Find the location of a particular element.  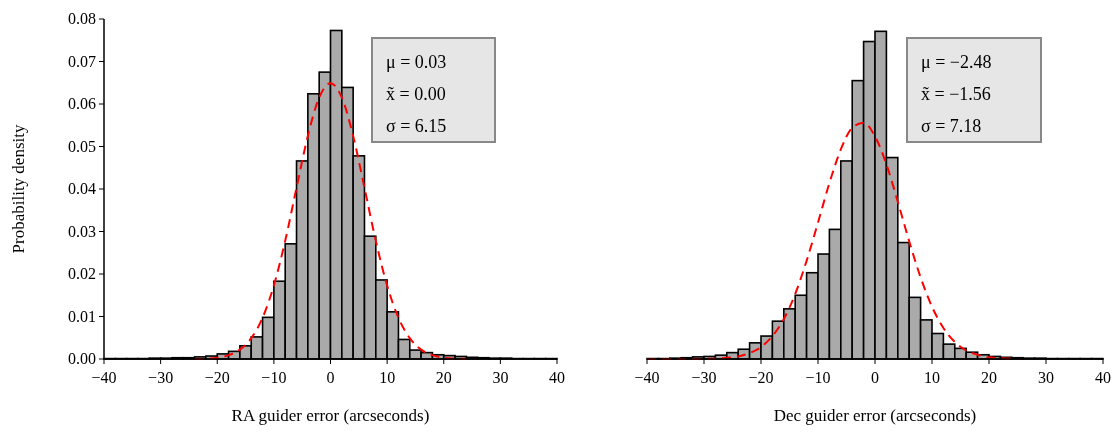

y-tick-label: 0.03 is located at coordinates (82, 231).